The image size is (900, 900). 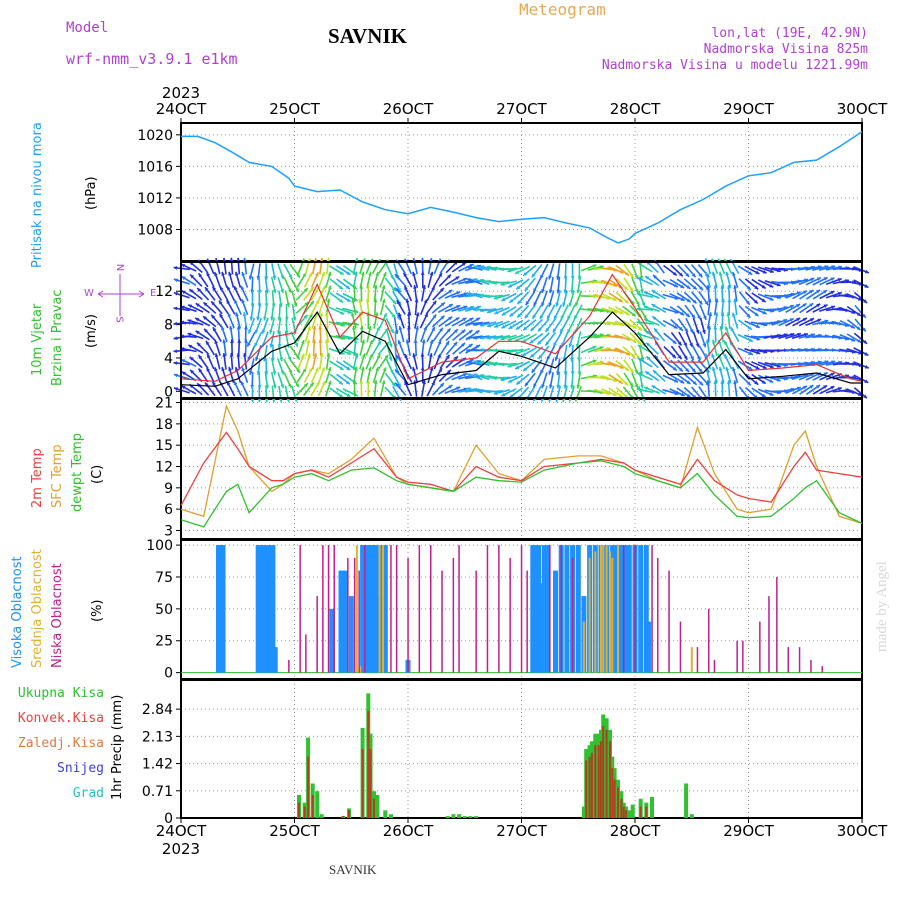 I want to click on y-tick-label: 1020, so click(x=155, y=136).